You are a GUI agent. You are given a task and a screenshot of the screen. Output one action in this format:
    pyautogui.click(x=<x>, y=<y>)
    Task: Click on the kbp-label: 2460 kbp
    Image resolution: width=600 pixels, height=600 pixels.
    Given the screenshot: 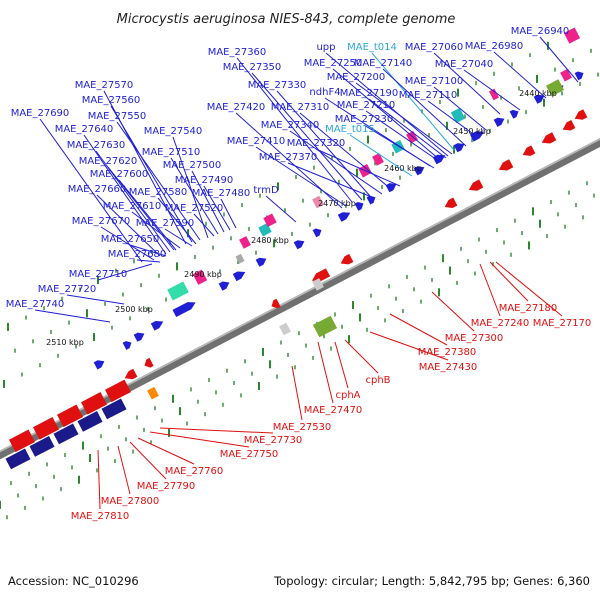 What is the action you would take?
    pyautogui.click(x=403, y=168)
    